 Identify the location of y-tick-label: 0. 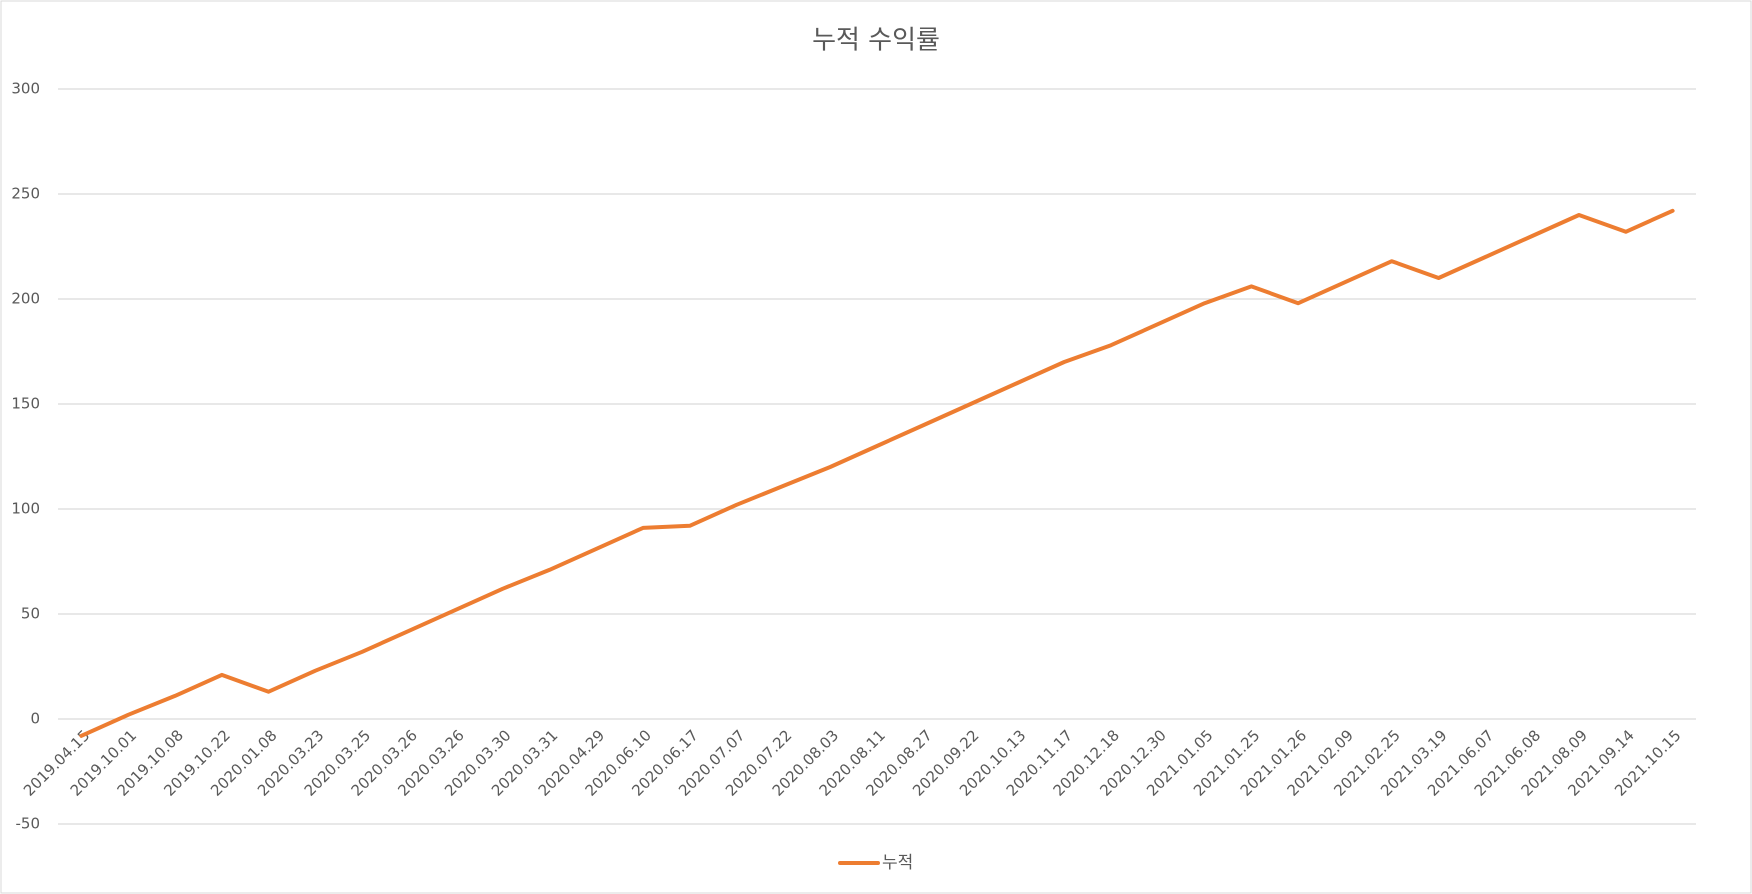
(35, 719).